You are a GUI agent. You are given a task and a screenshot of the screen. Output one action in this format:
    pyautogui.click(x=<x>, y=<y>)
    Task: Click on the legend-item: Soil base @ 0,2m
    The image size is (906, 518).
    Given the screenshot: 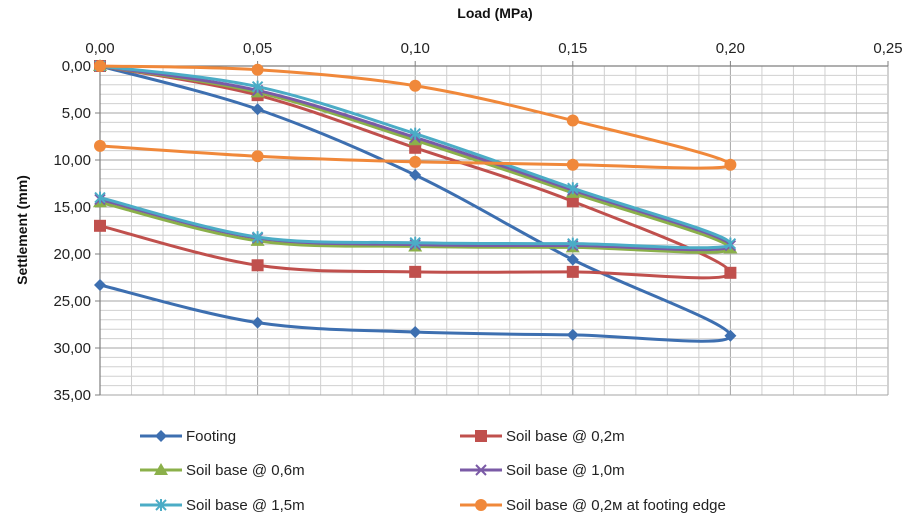 What is the action you would take?
    pyautogui.click(x=542, y=436)
    